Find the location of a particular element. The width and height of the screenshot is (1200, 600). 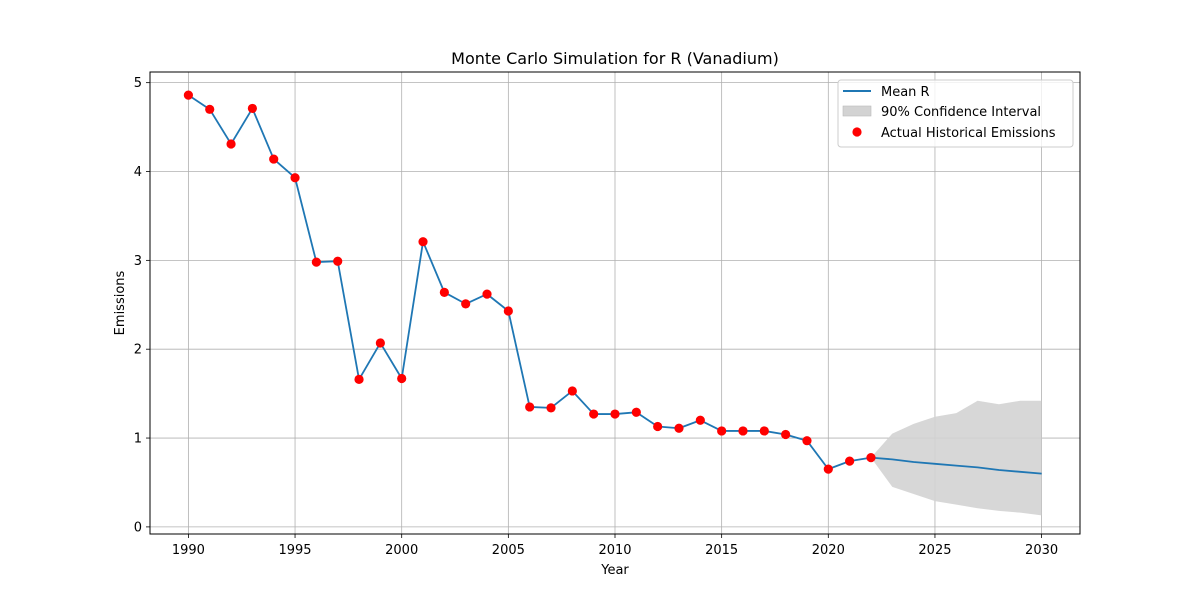

x-axis: 1990 1995 2000 2005 2010 2015 2020 2025 2030 is located at coordinates (615, 546).